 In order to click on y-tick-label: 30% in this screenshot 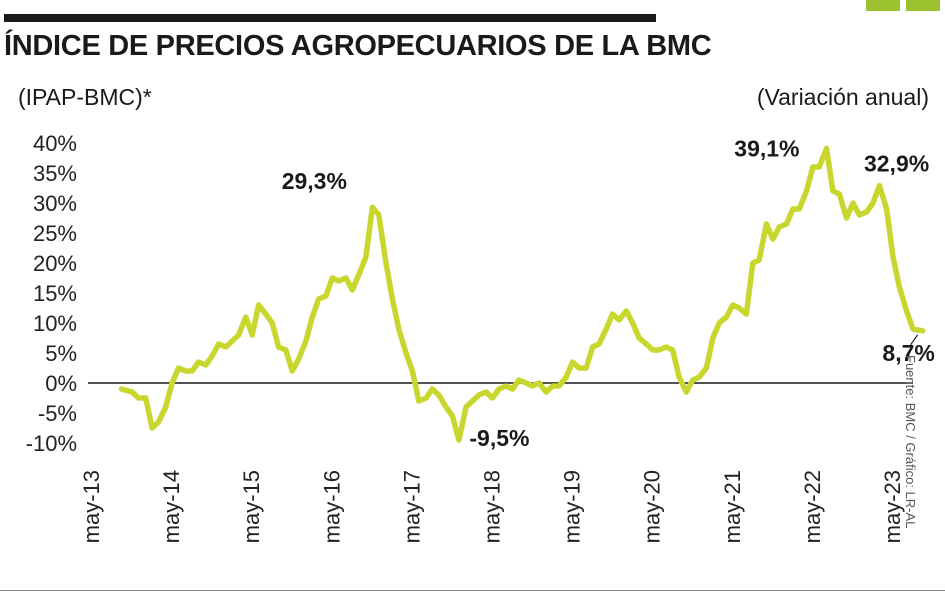, I will do `click(55, 203)`.